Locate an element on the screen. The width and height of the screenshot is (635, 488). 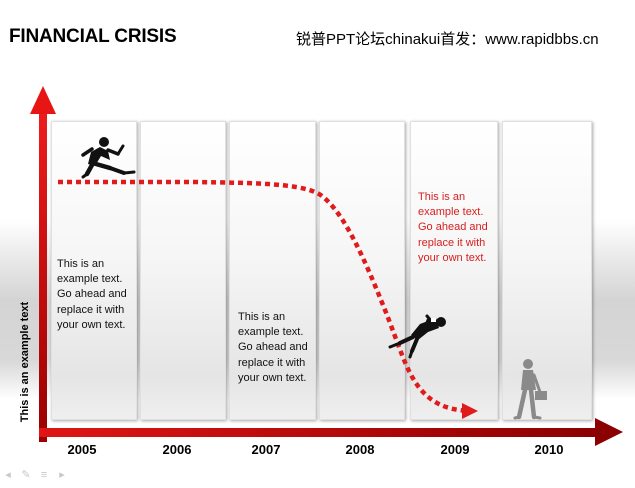
year-column-2009 is located at coordinates (454, 270).